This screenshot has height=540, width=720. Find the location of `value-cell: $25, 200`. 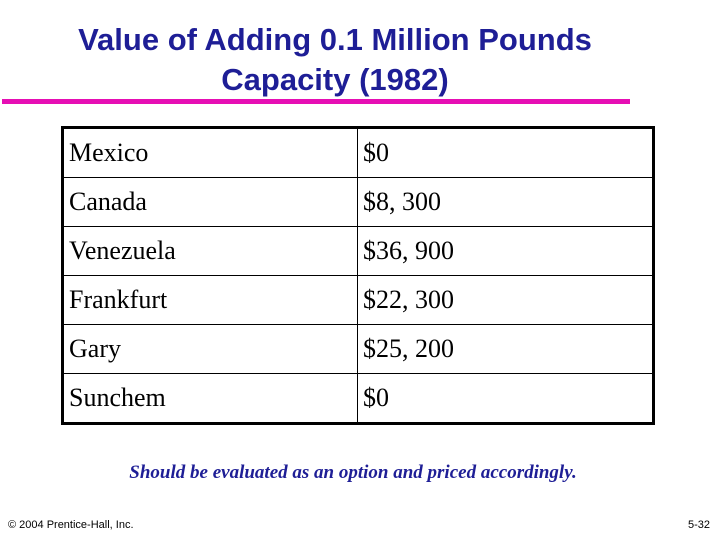

value-cell: $25, 200 is located at coordinates (505, 349).